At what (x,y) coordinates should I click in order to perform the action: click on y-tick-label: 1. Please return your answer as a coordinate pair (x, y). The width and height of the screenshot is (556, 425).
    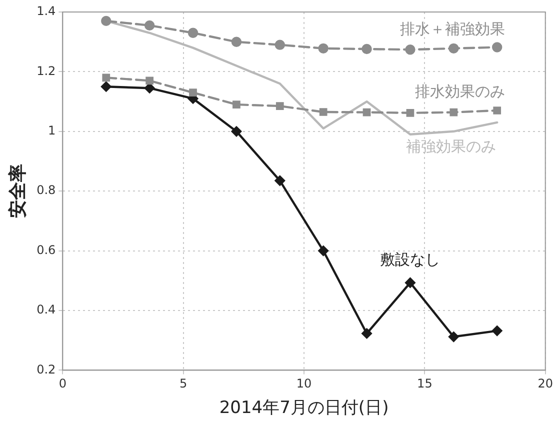
    Looking at the image, I should click on (52, 131).